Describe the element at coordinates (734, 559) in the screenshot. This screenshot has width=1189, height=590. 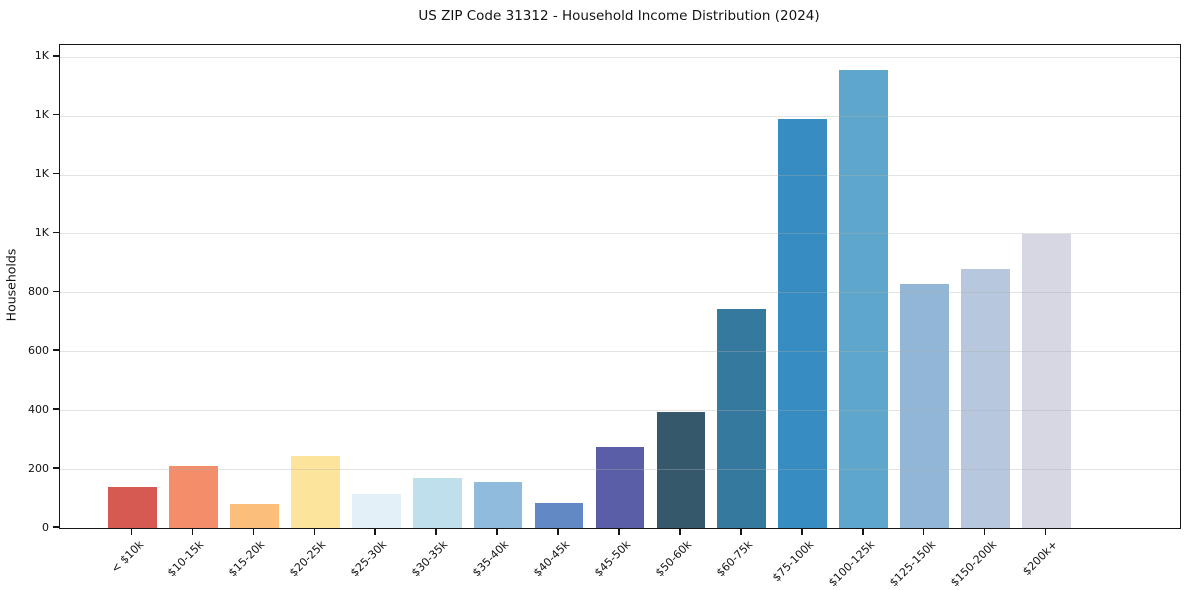
I see `x-tick-label: $60-75k` at that location.